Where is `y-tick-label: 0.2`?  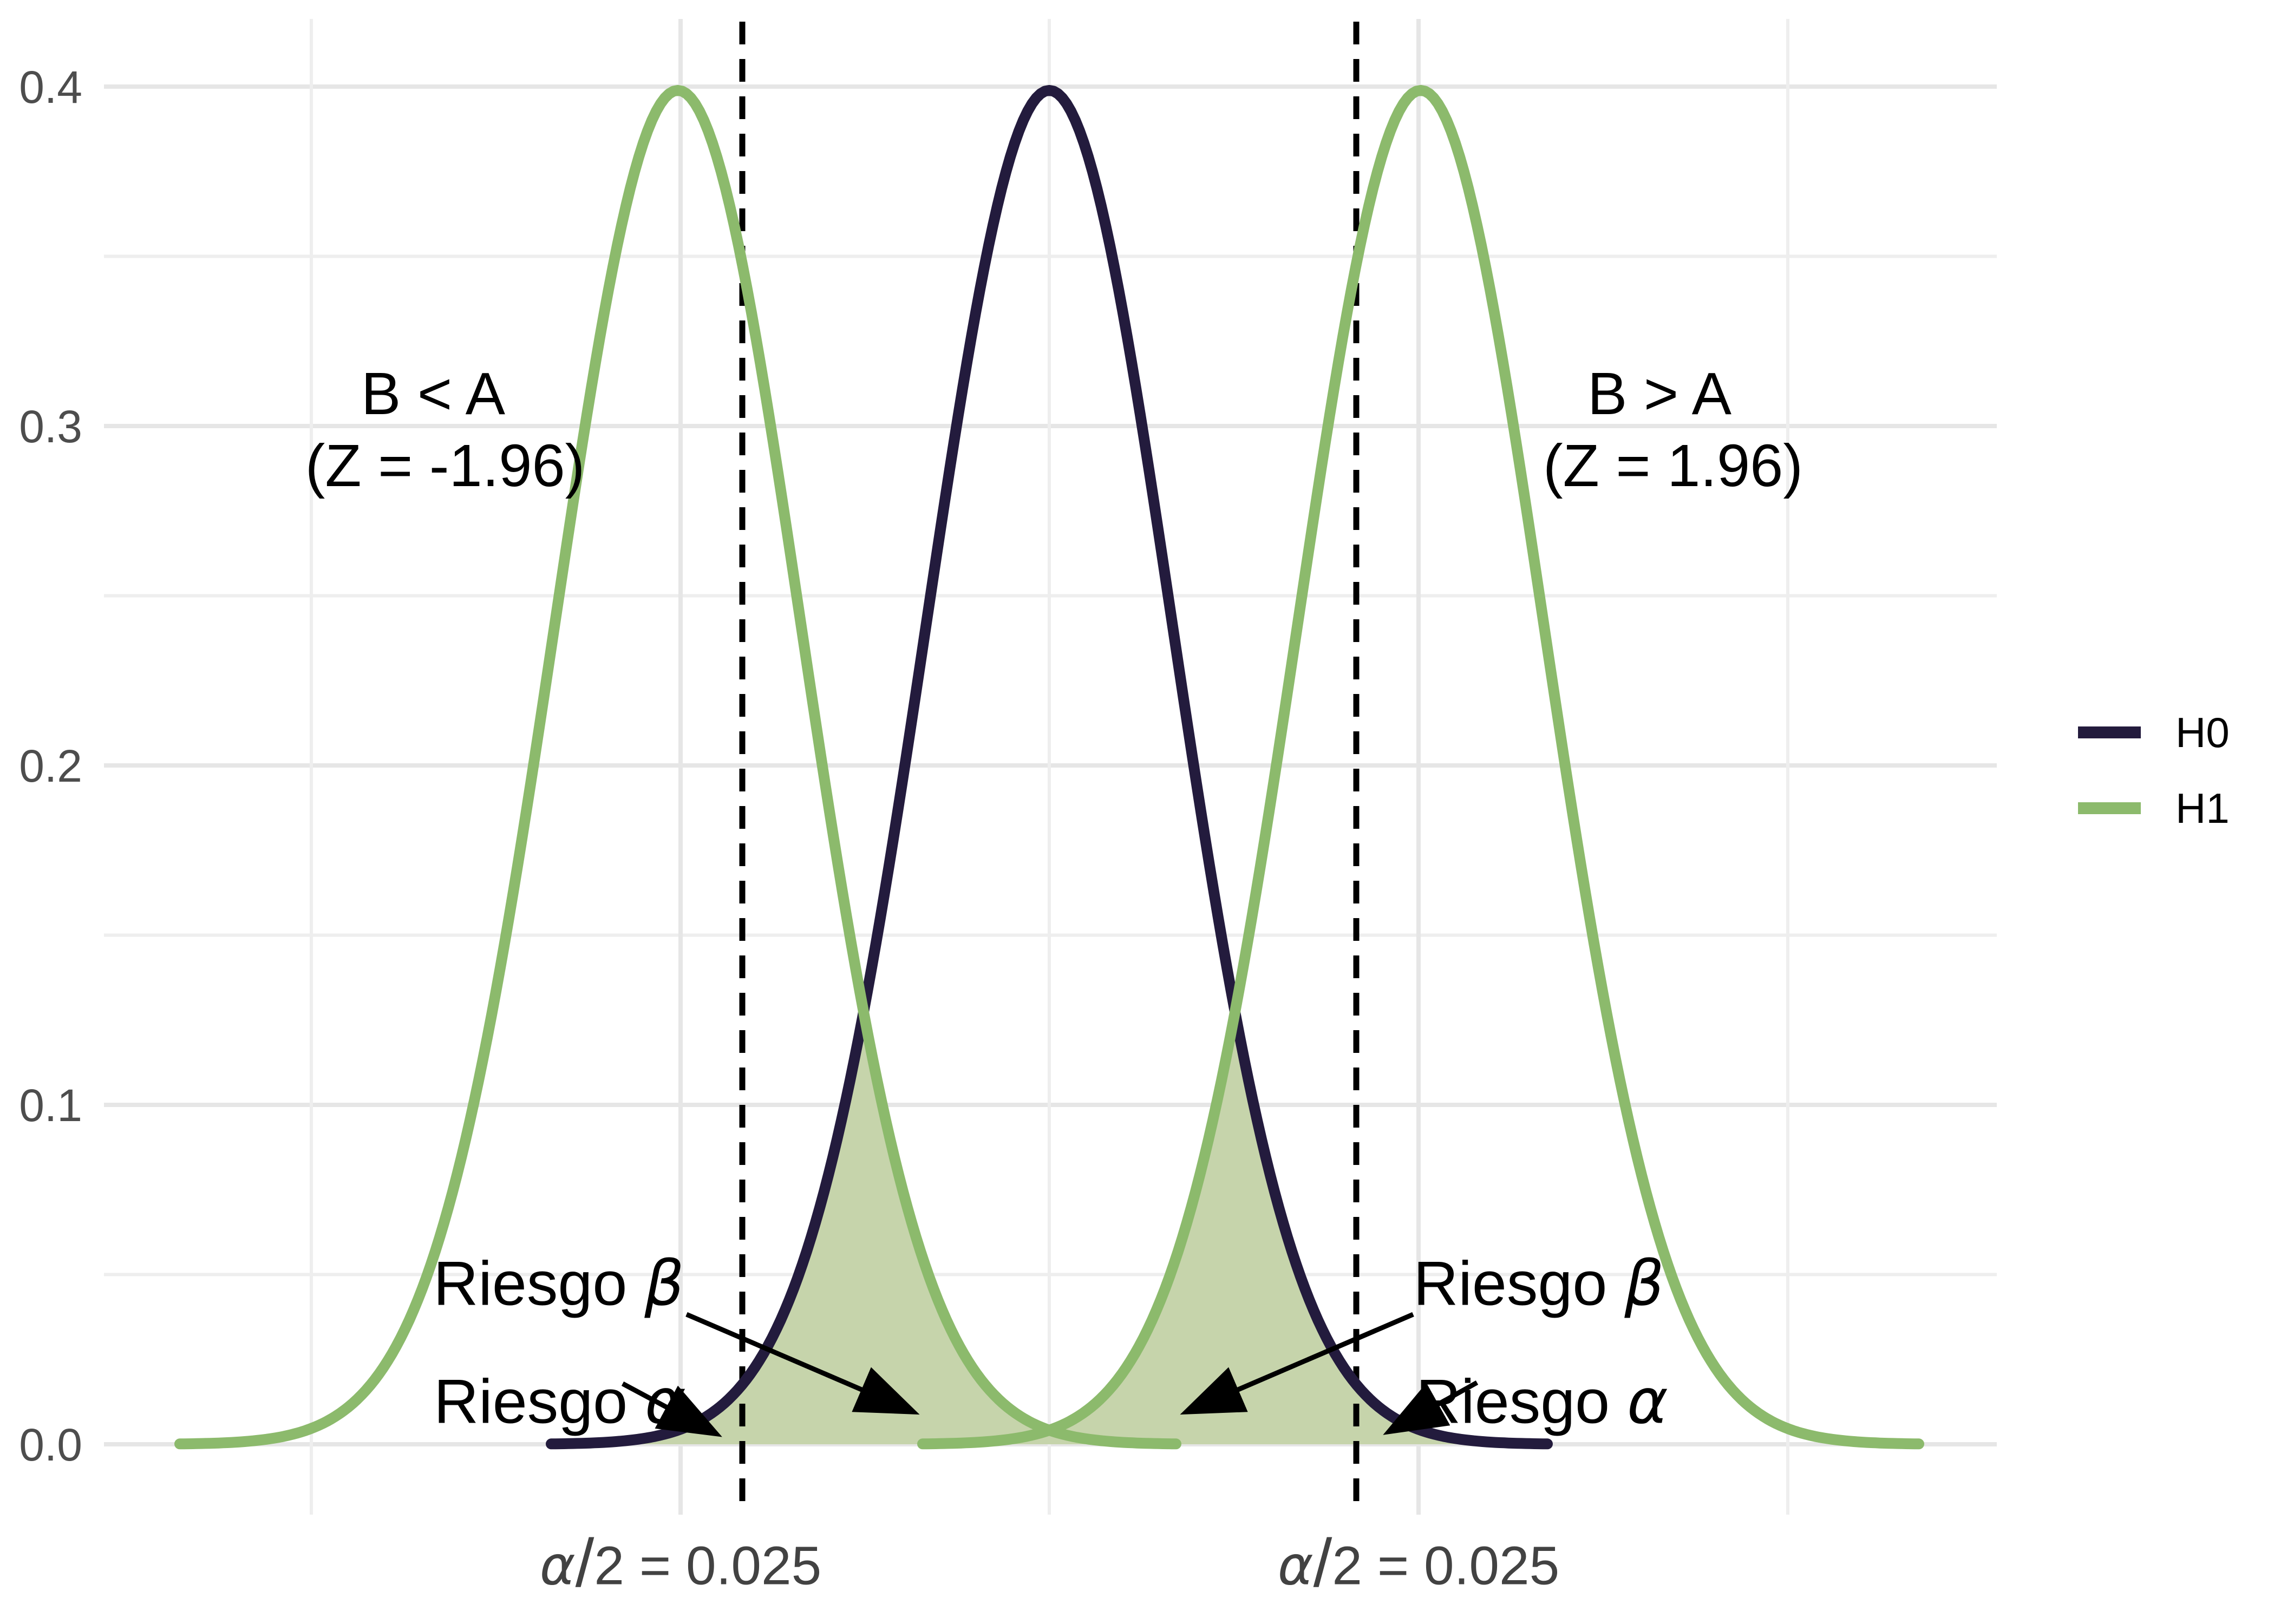 y-tick-label: 0.2 is located at coordinates (51, 766).